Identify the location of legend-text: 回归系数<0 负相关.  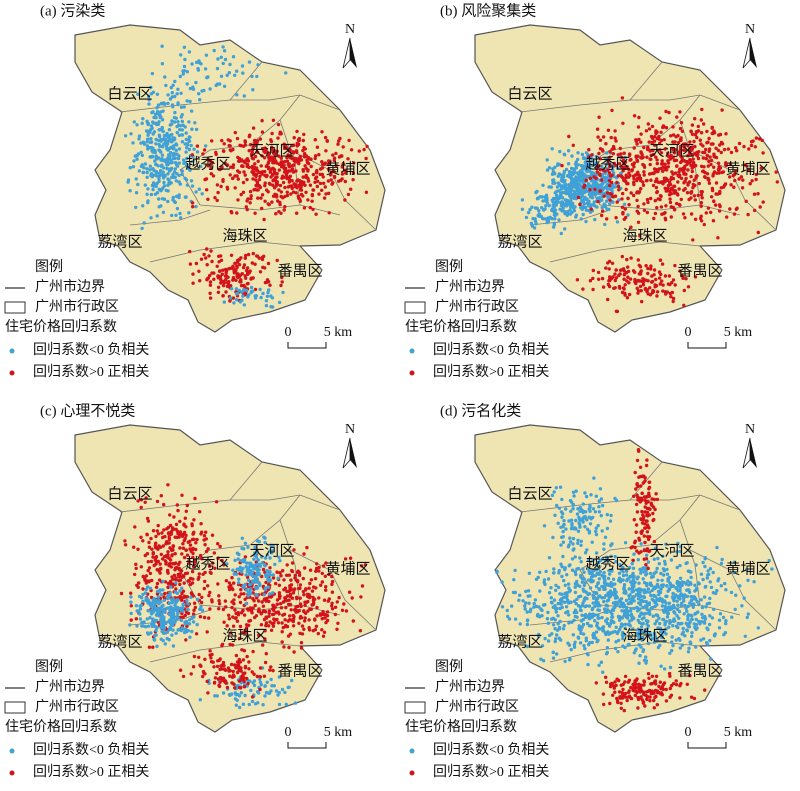
(91, 349).